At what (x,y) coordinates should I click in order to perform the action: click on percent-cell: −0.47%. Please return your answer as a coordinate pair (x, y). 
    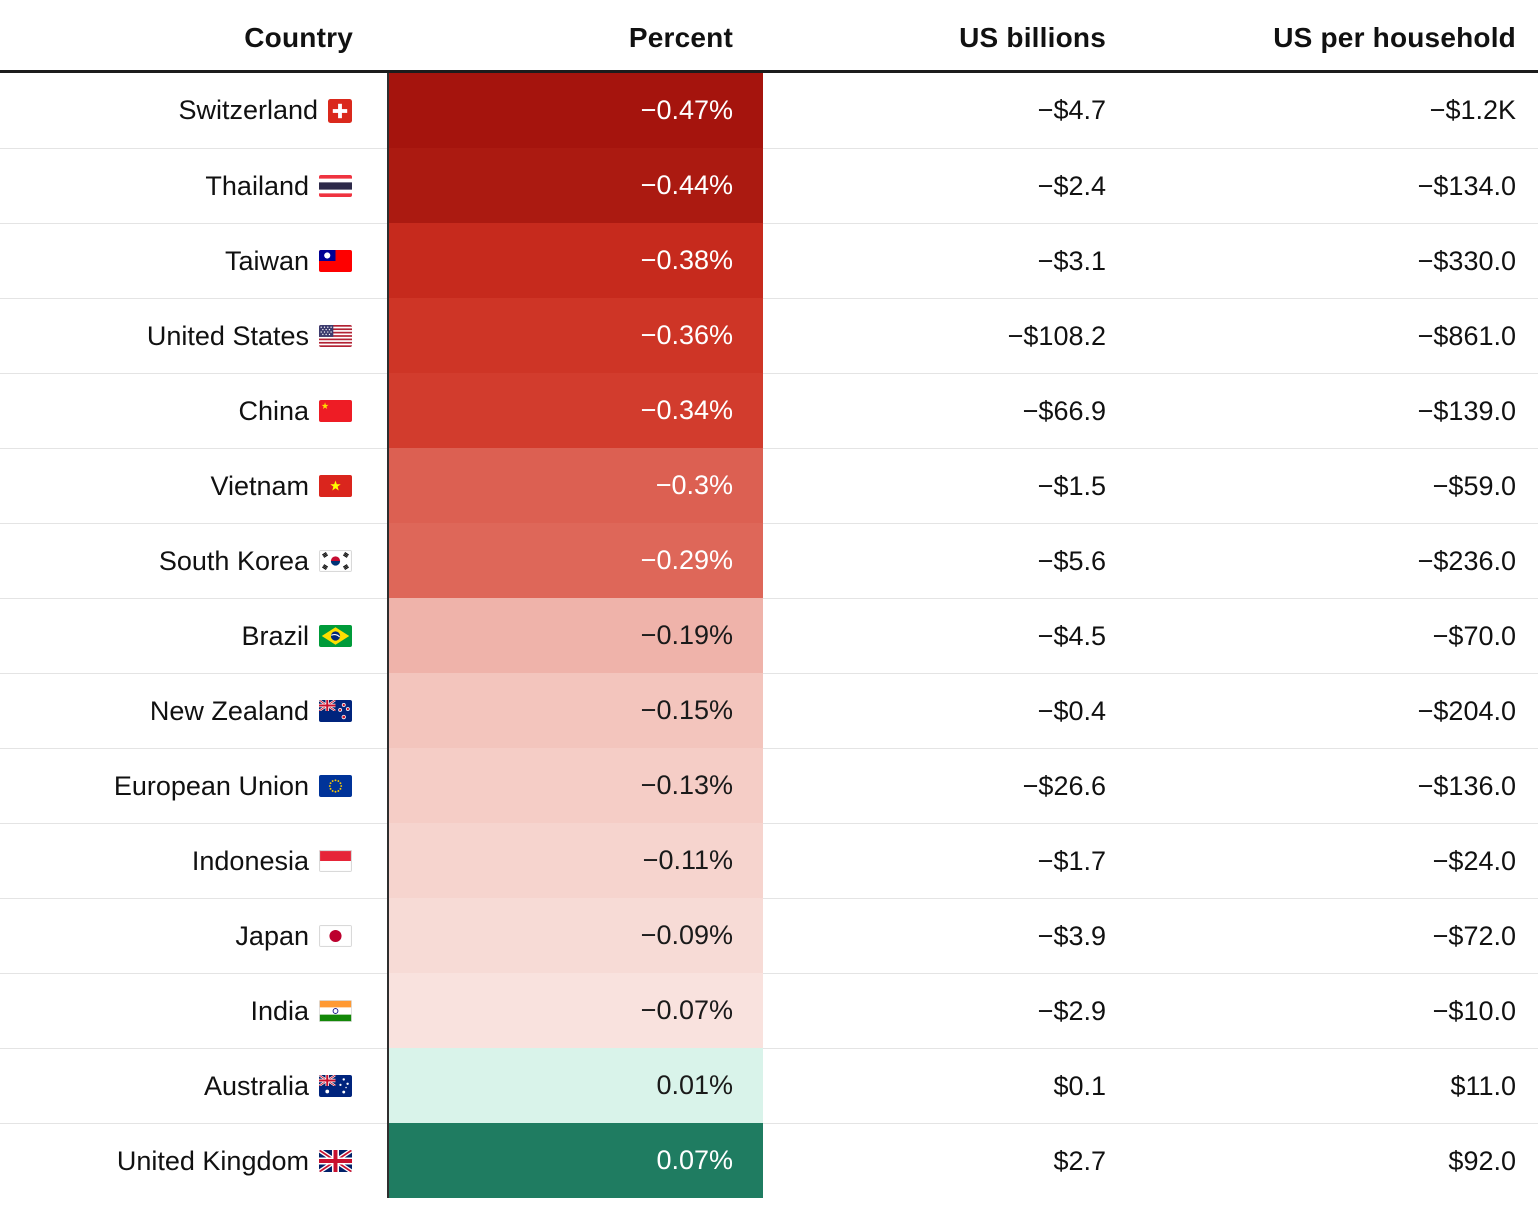
    Looking at the image, I should click on (575, 110).